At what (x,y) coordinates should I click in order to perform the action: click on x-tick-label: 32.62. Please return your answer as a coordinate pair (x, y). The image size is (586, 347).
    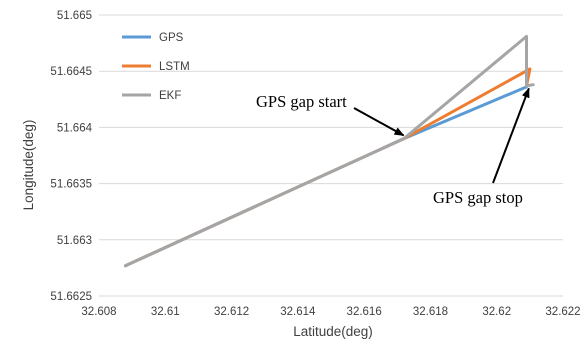
    Looking at the image, I should click on (496, 312).